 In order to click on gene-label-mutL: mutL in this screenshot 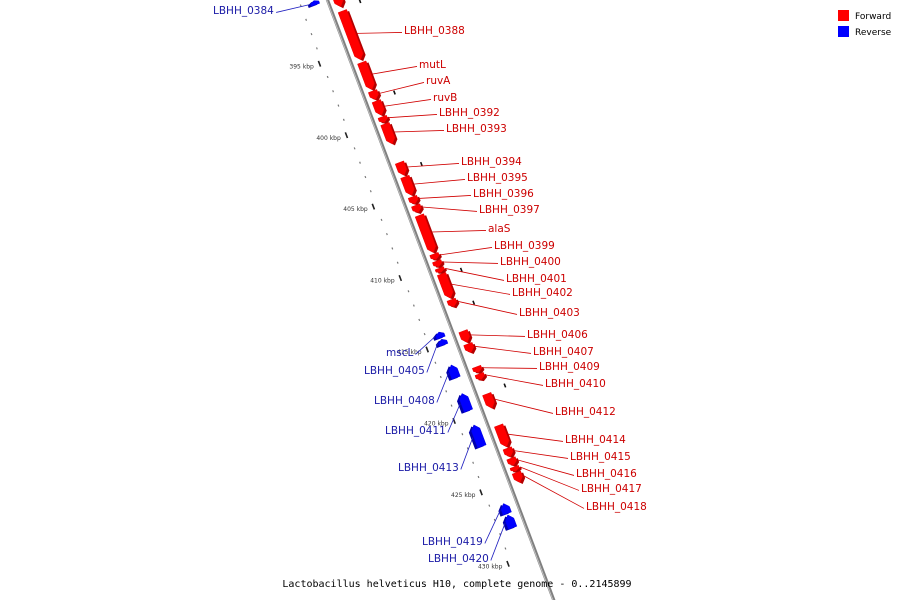, I will do `click(432, 65)`.